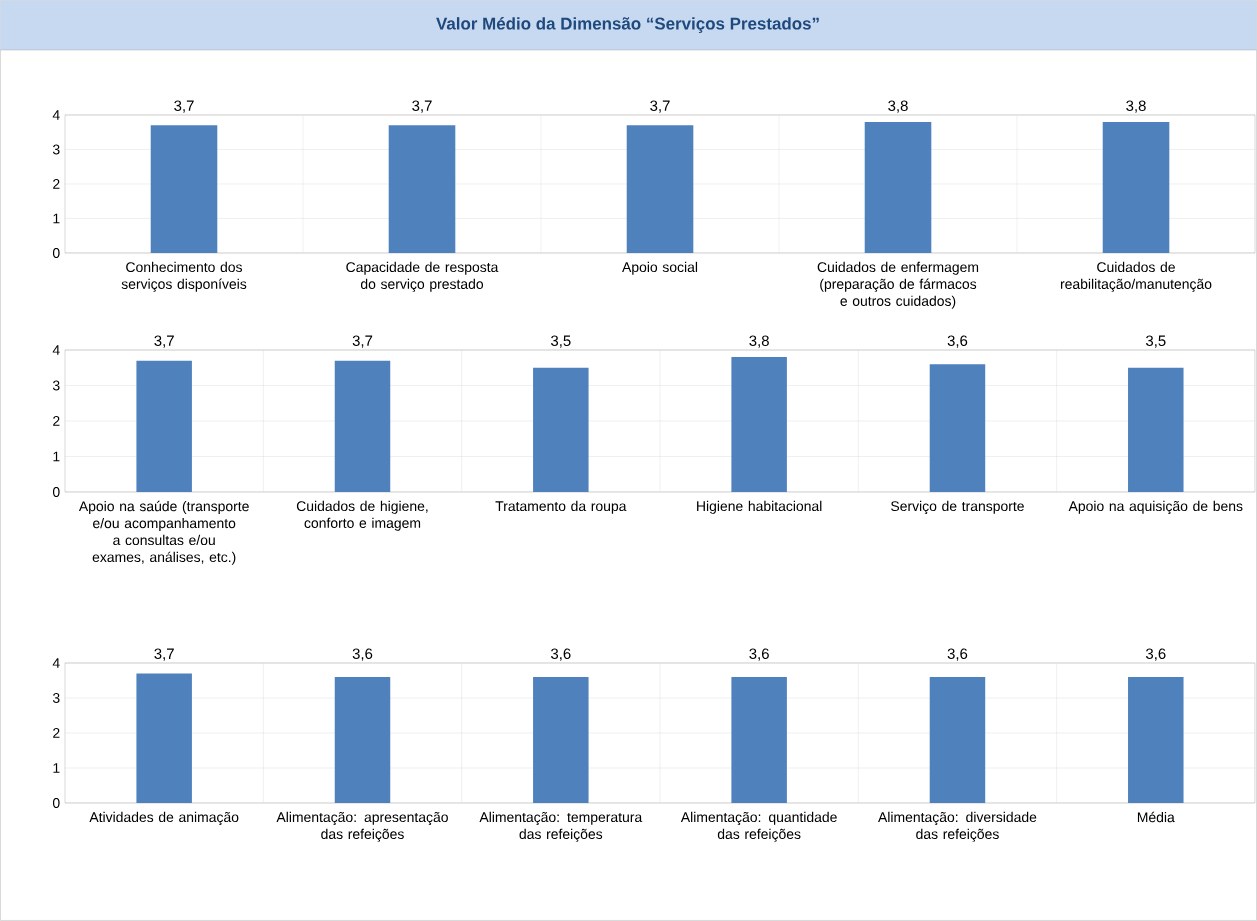 The width and height of the screenshot is (1257, 921). Describe the element at coordinates (163, 532) in the screenshot. I see `x-tick-label: Apoio na saúde (transporte e/ou acompanhamento a consultas e/ou exames, análises, etc.)` at that location.